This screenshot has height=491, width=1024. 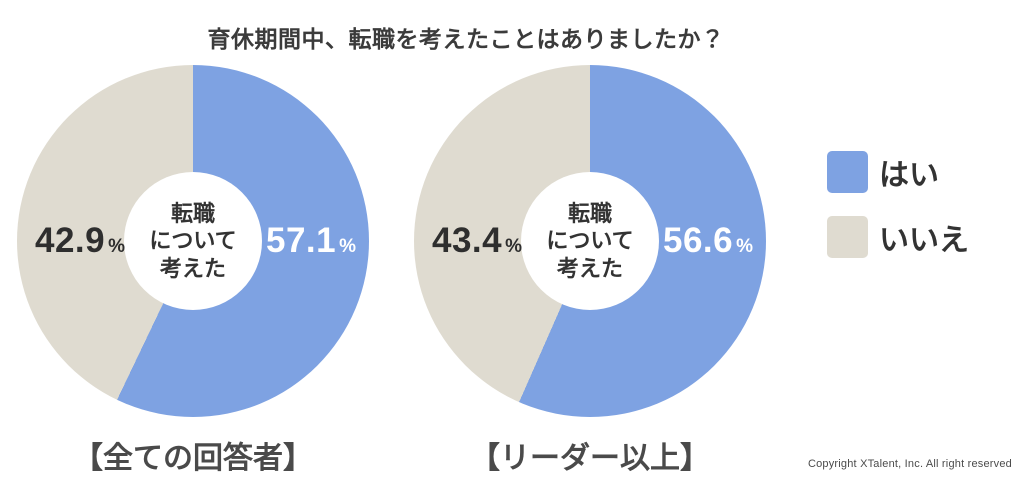 What do you see at coordinates (466, 39) in the screenshot?
I see `chart-title: 育休期間中、転職を考えたことはありましたか？` at bounding box center [466, 39].